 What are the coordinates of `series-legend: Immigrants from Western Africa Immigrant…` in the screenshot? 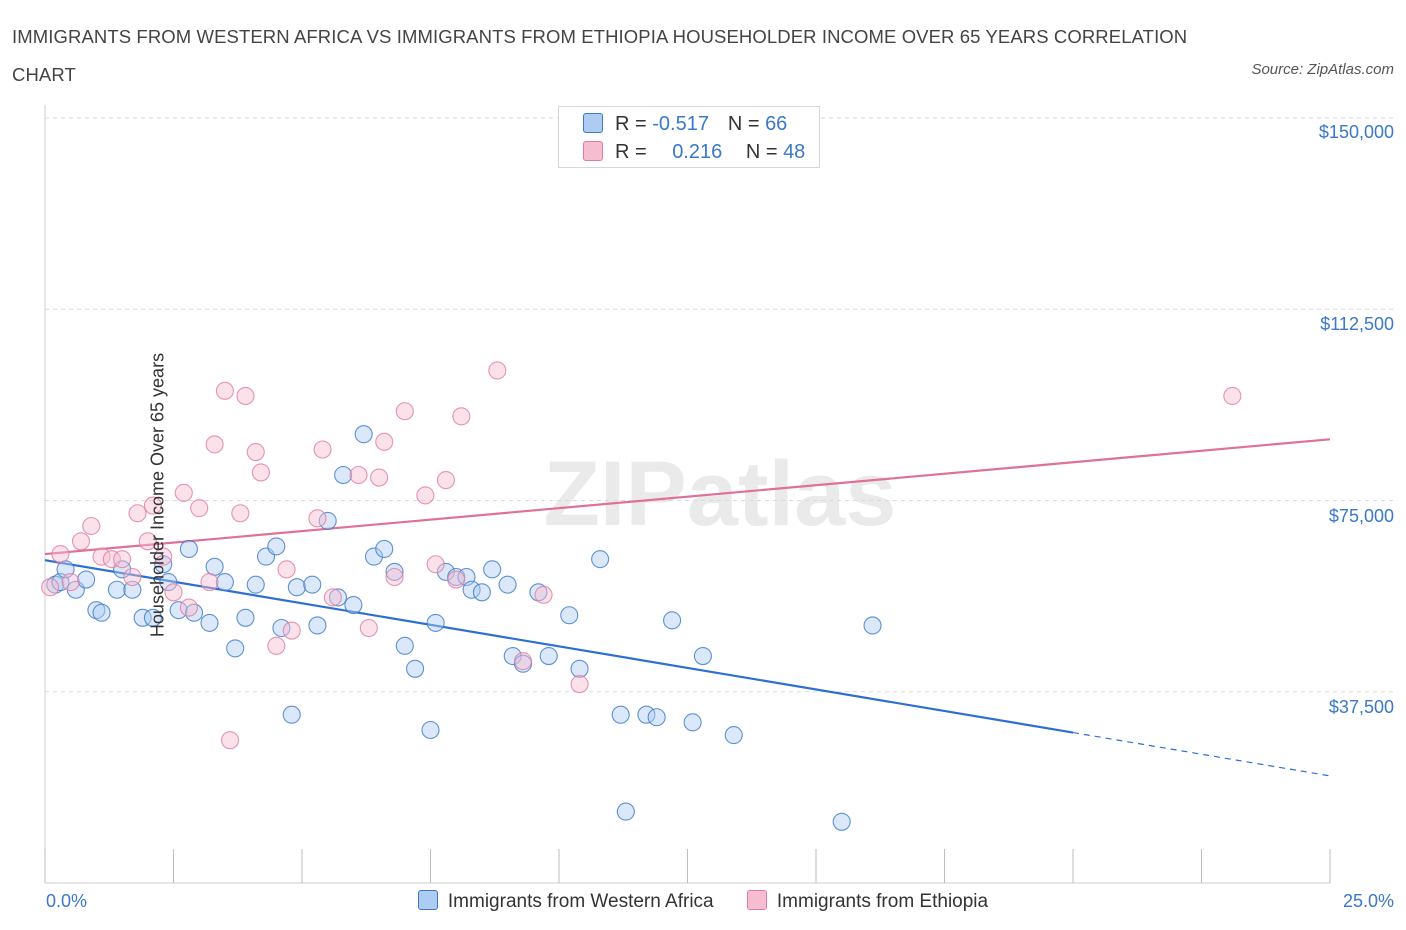 It's located at (703, 901).